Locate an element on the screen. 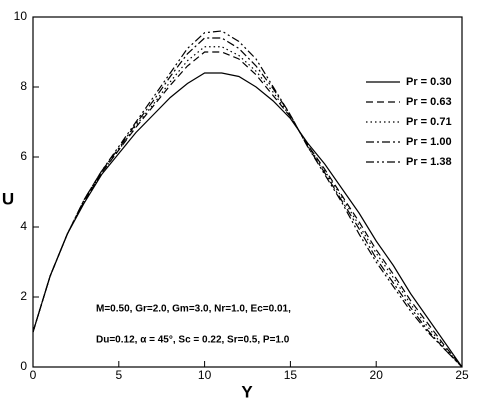  legend-label: Pr = 0.63 is located at coordinates (429, 102).